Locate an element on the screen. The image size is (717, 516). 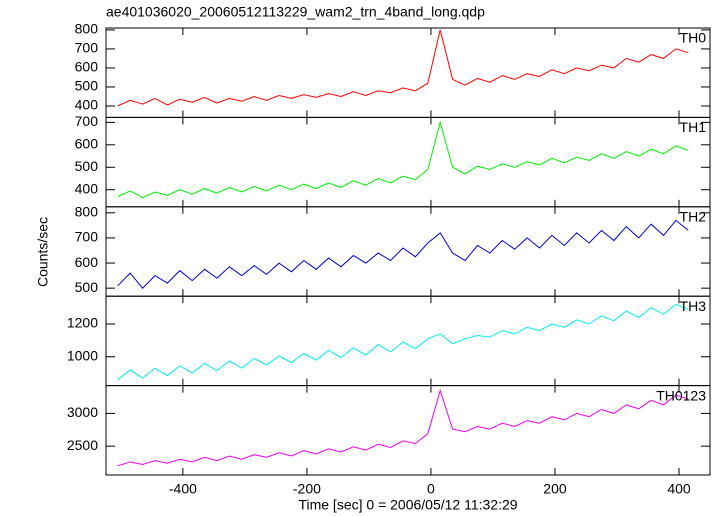
series-label: TH1 is located at coordinates (693, 127).